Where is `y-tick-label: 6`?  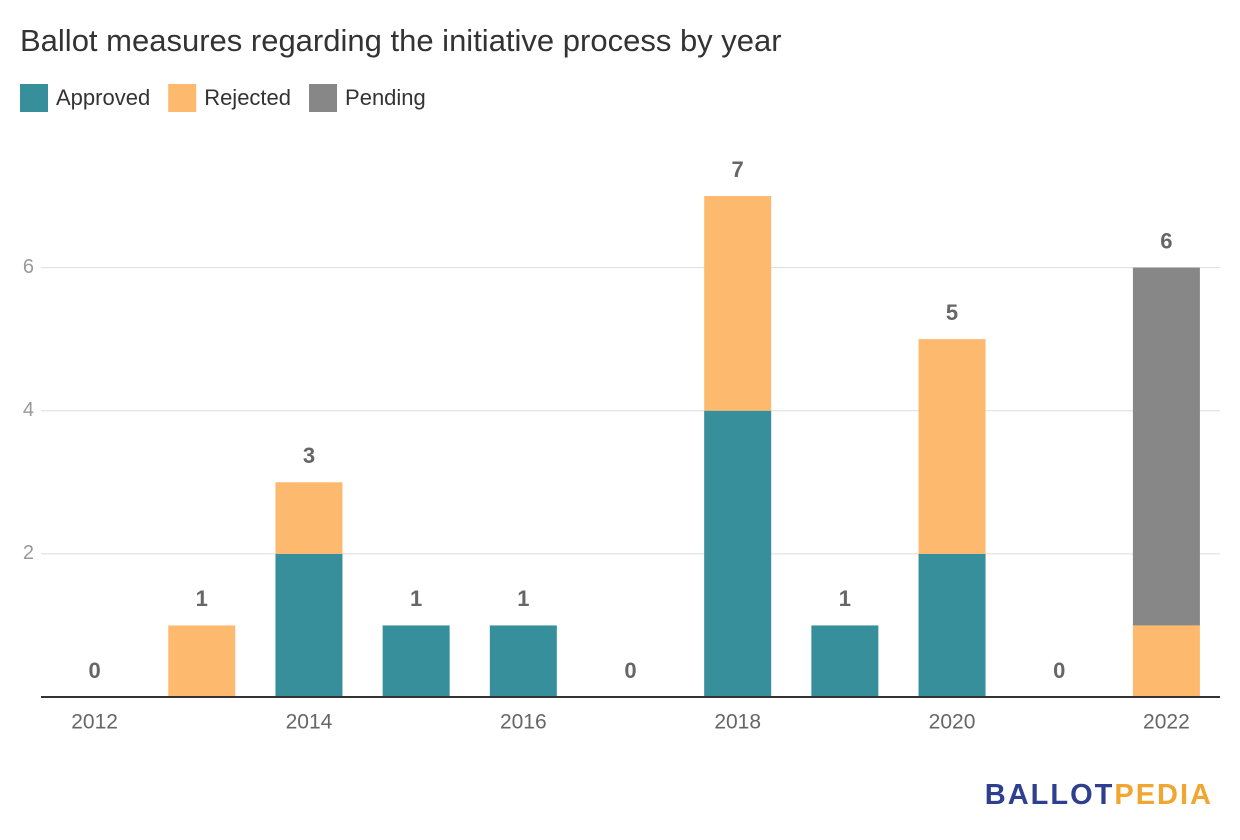
y-tick-label: 6 is located at coordinates (28, 267).